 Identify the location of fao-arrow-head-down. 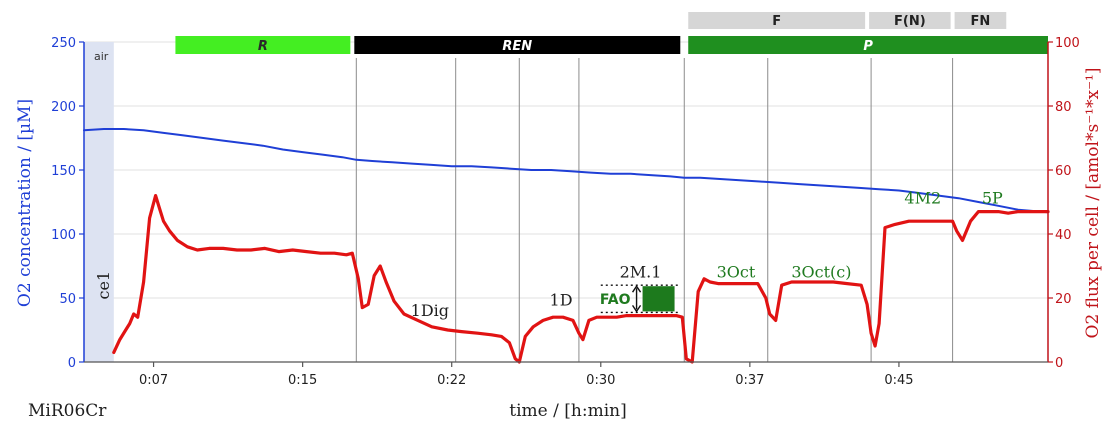
(636, 309).